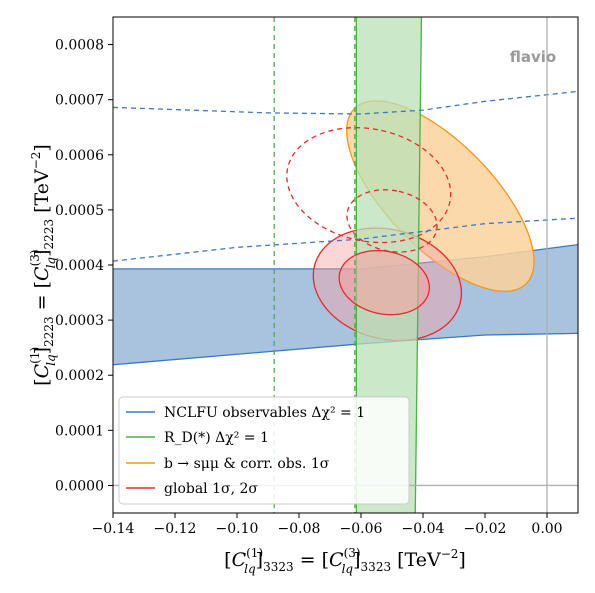  Describe the element at coordinates (264, 413) in the screenshot. I see `legend-label-nclfu: NCLFU observables Δχ² = 1` at that location.